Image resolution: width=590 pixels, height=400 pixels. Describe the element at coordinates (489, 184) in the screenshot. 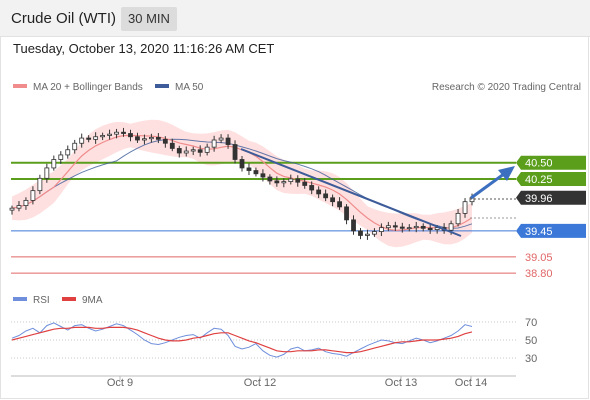

I see `target-arrow-shaft` at that location.